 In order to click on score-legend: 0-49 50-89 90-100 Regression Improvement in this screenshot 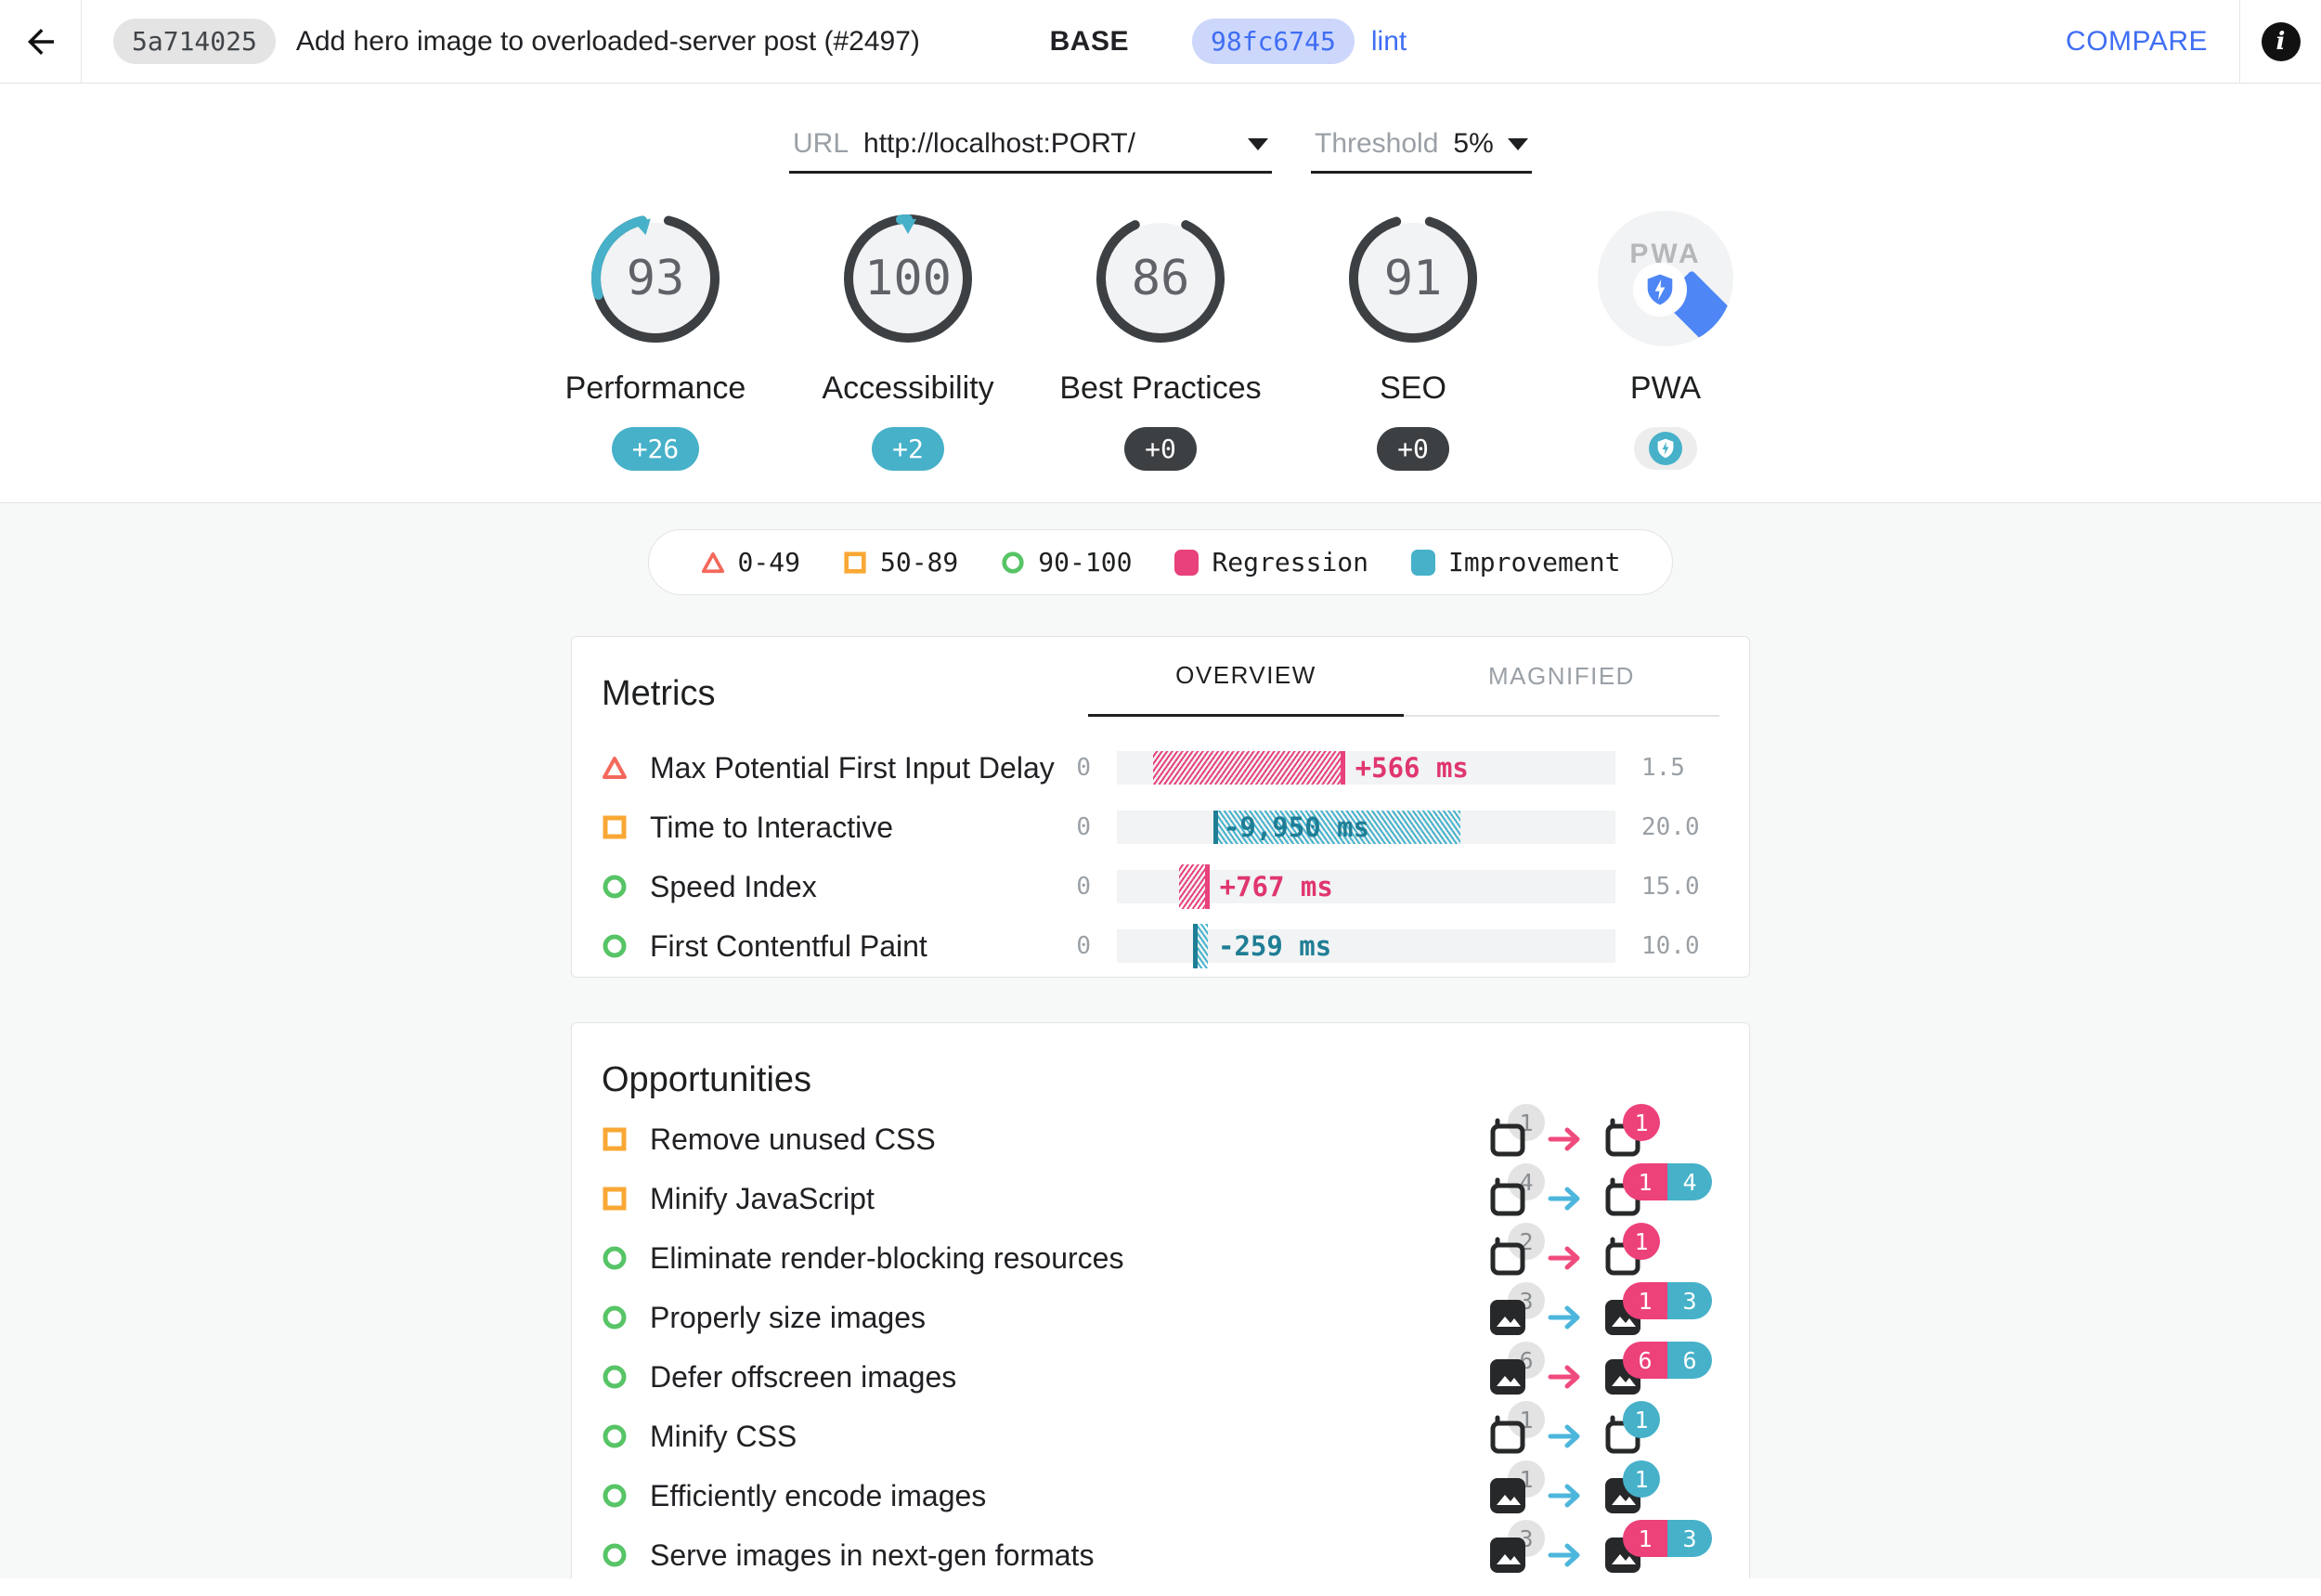, I will do `click(1161, 562)`.